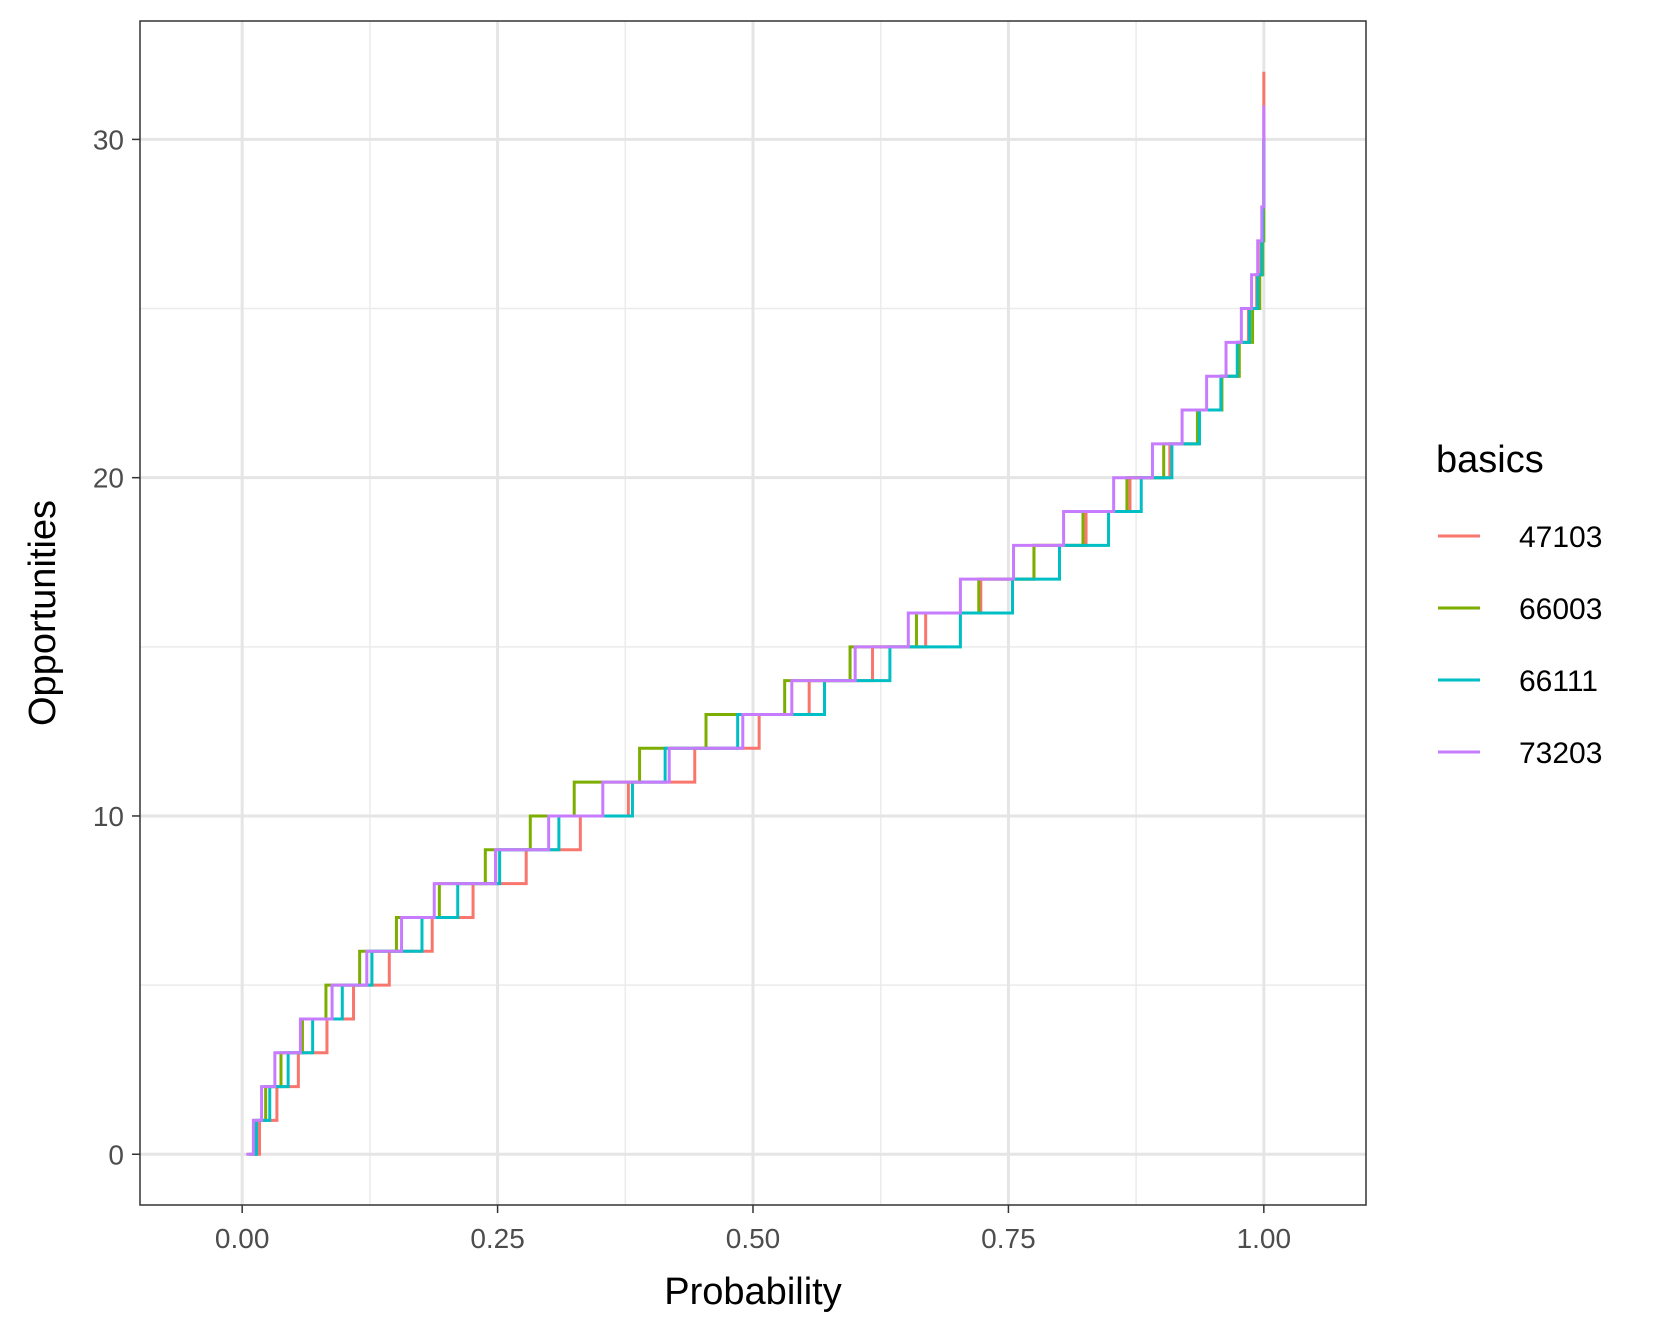  I want to click on legend-label-73203: 73203, so click(1560, 753).